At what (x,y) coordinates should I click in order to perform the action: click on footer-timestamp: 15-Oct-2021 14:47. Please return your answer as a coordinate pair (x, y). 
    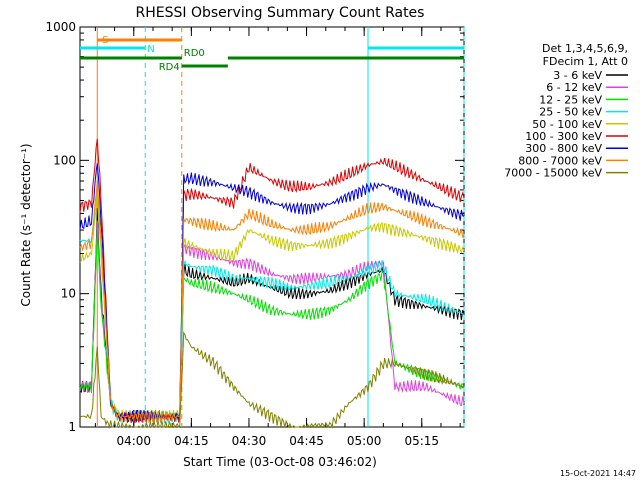
    Looking at the image, I should click on (598, 473).